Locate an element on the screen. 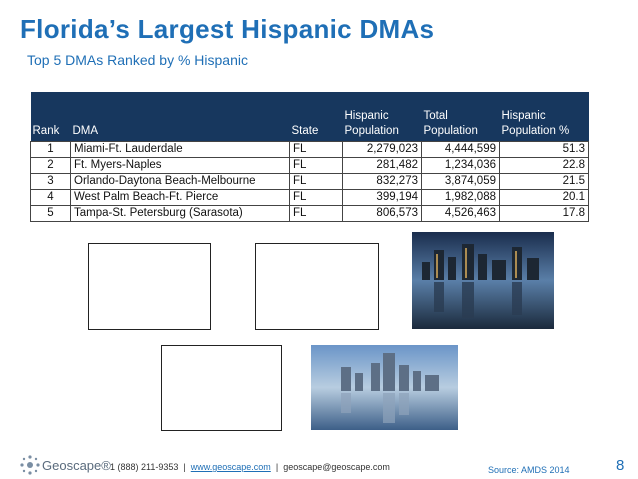  table-cell: 4 is located at coordinates (50, 197).